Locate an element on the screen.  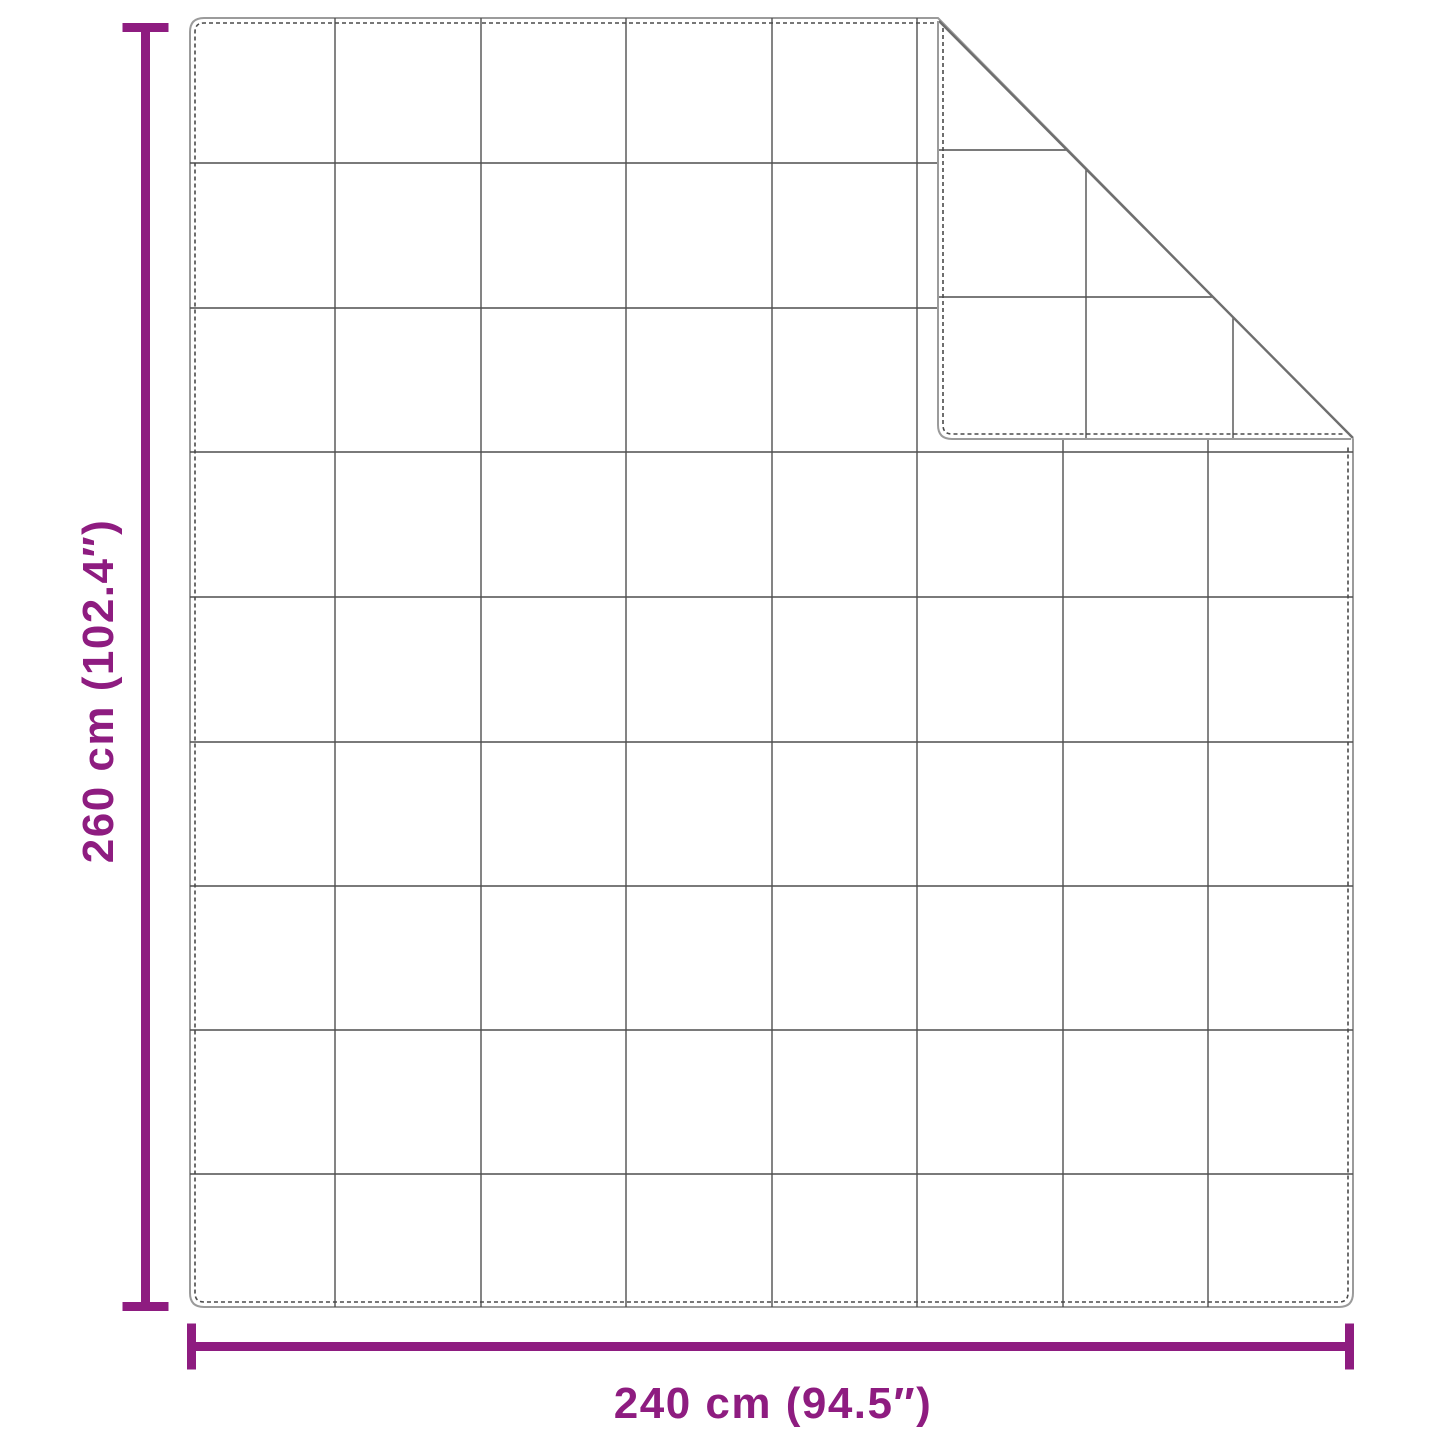
width-dimension-label: 240 cm (94.5″) is located at coordinates (773, 1403).